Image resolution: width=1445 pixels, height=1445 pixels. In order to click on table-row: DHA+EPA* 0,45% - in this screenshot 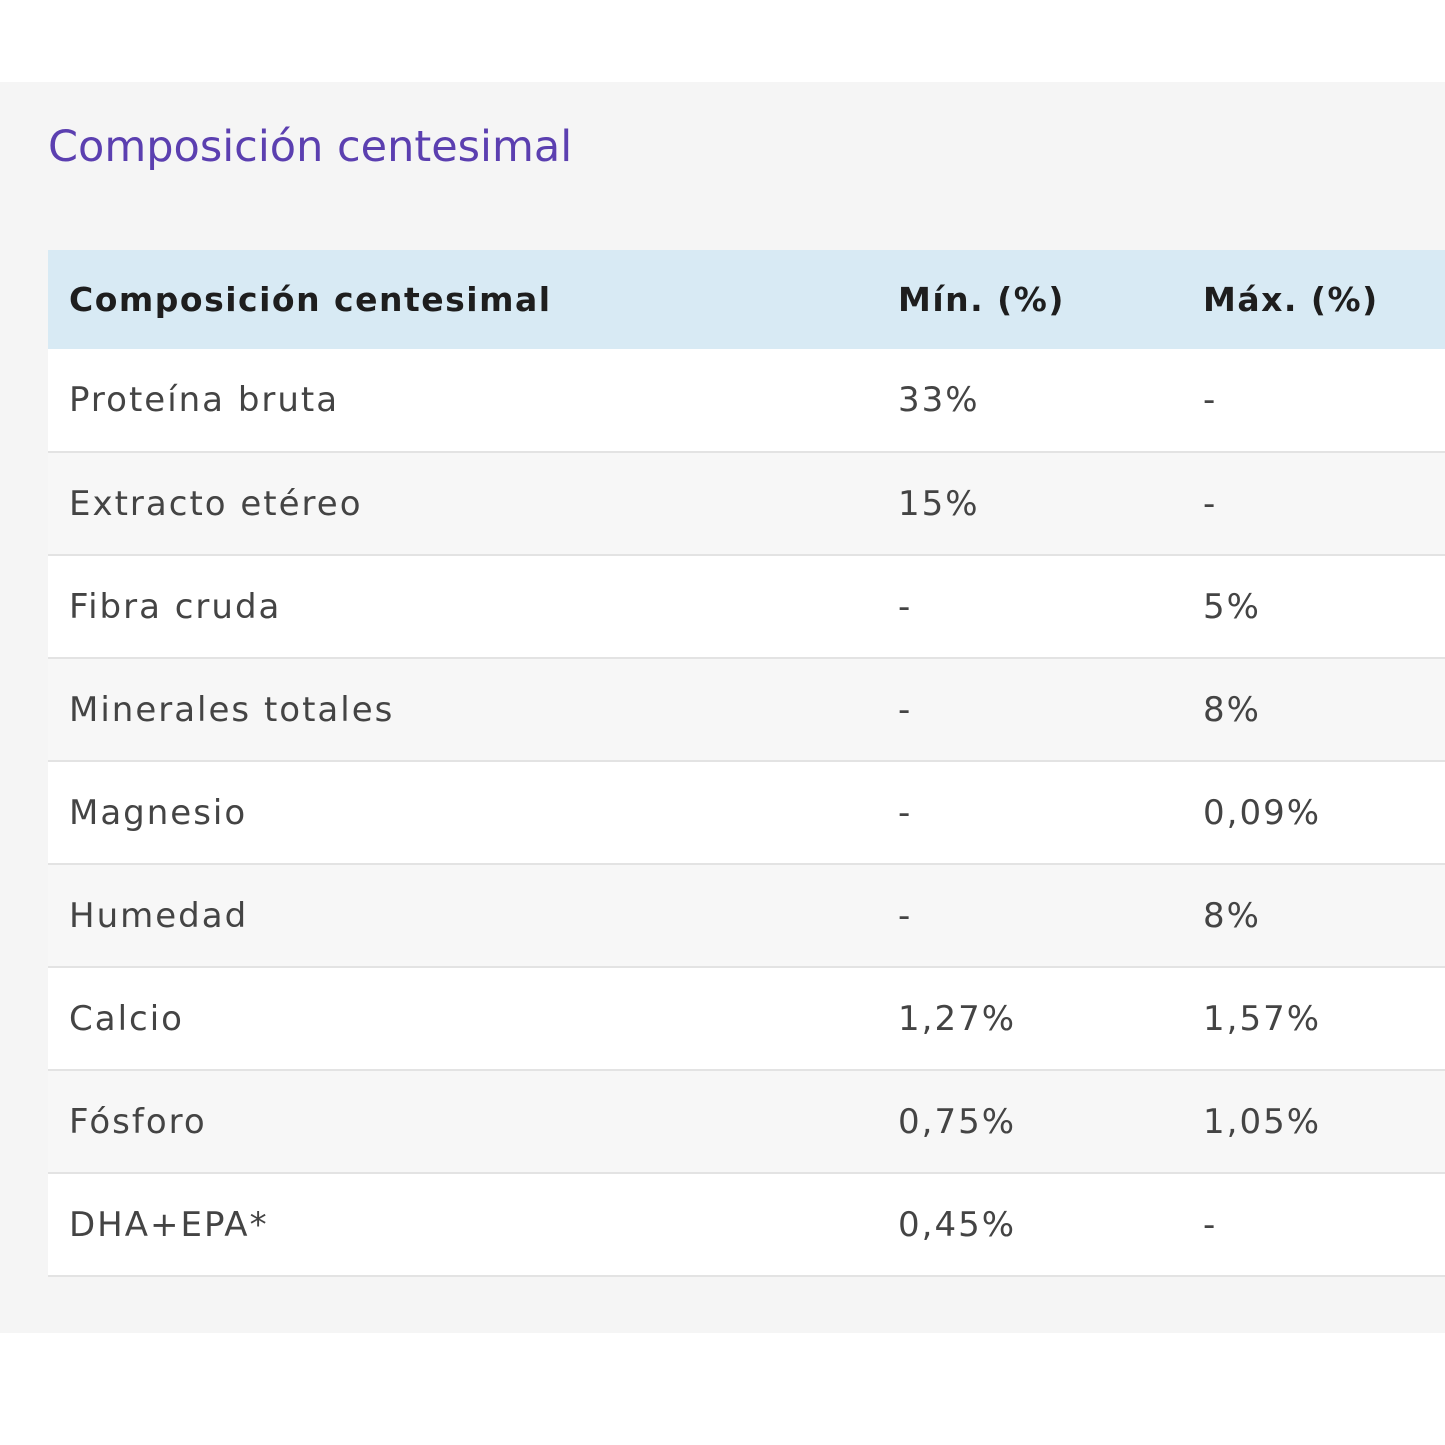, I will do `click(746, 1225)`.